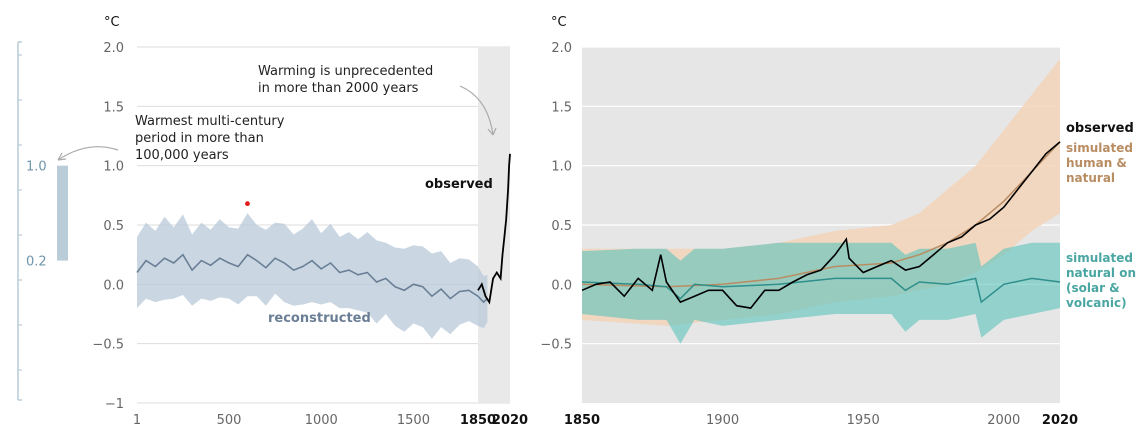  What do you see at coordinates (113, 226) in the screenshot?
I see `left-y-tick-label: 0.5` at bounding box center [113, 226].